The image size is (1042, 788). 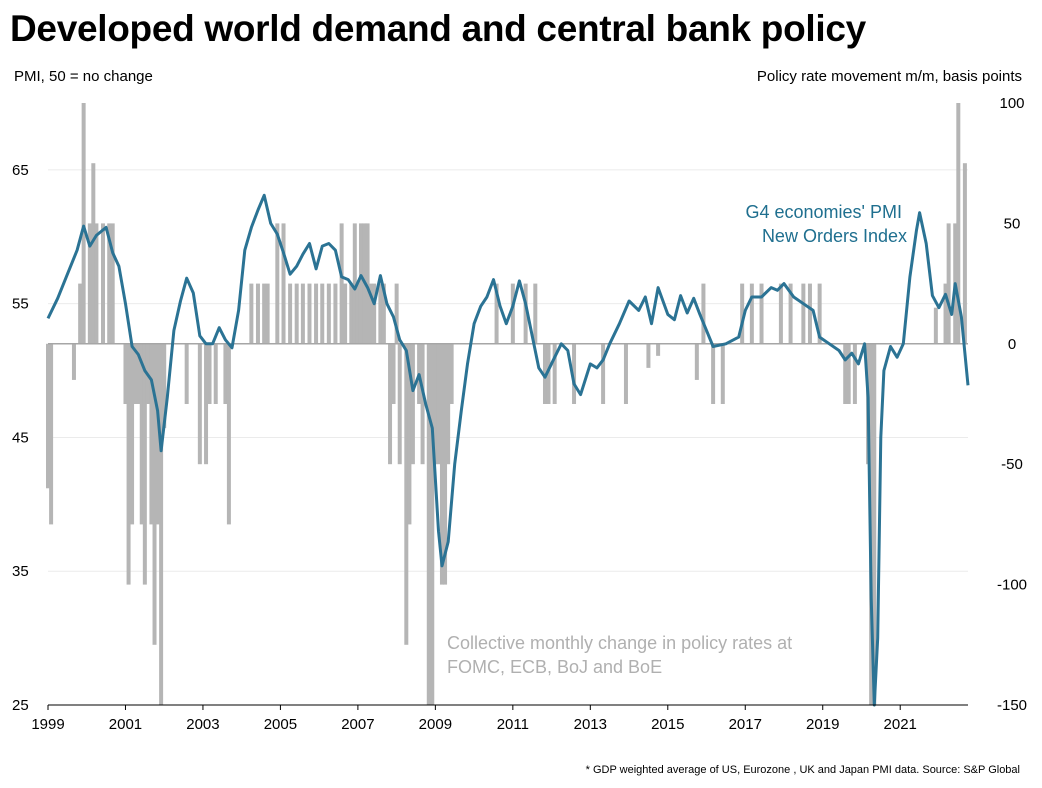 What do you see at coordinates (1011, 103) in the screenshot?
I see `right-axis-tick-label: 100` at bounding box center [1011, 103].